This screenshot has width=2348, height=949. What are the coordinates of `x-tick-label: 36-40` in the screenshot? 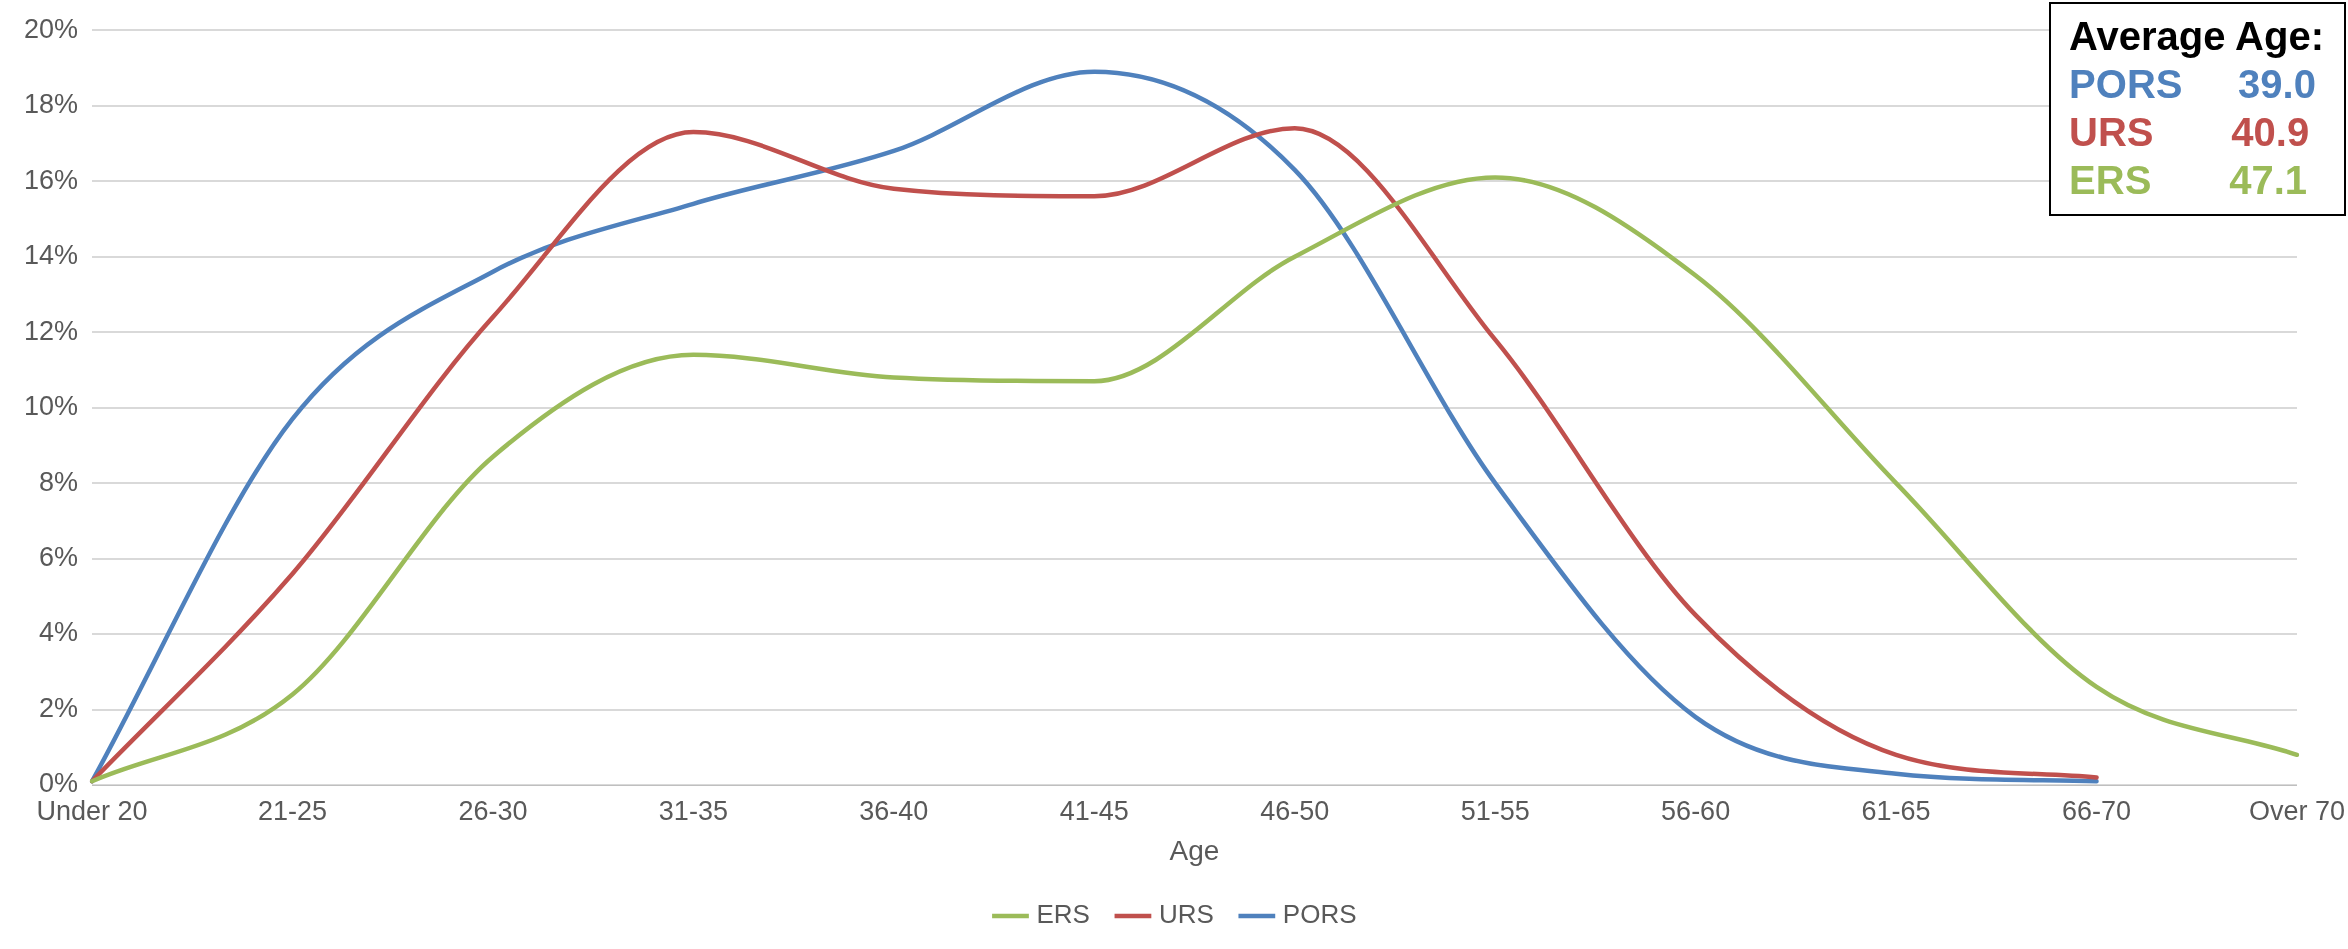 It's located at (894, 810).